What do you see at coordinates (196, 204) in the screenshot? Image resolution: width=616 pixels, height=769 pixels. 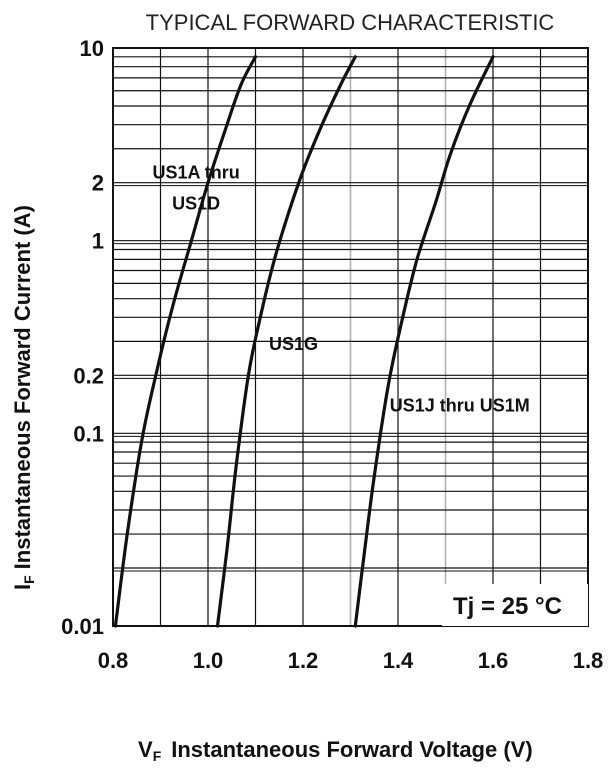 I see `curve-label-series-1: US1D` at bounding box center [196, 204].